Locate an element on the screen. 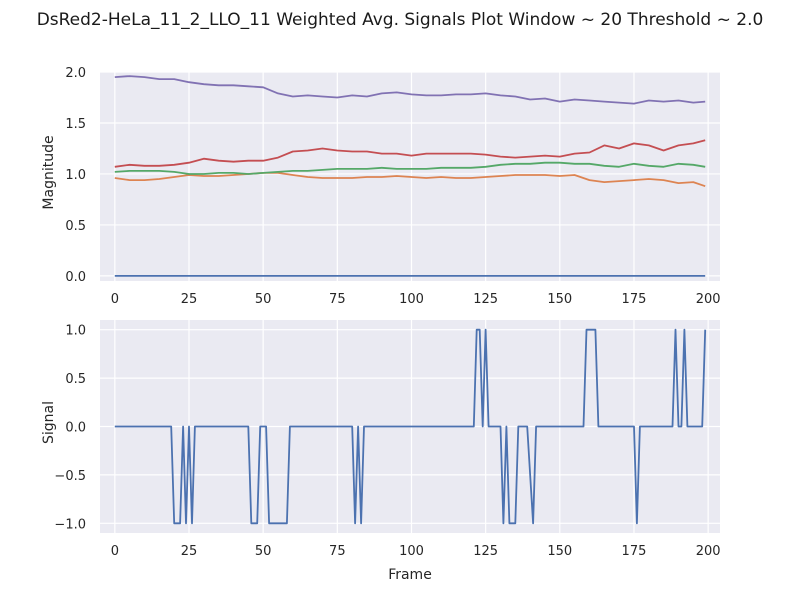 The width and height of the screenshot is (800, 600). signal-ytick-label: −0.5 is located at coordinates (70, 476).